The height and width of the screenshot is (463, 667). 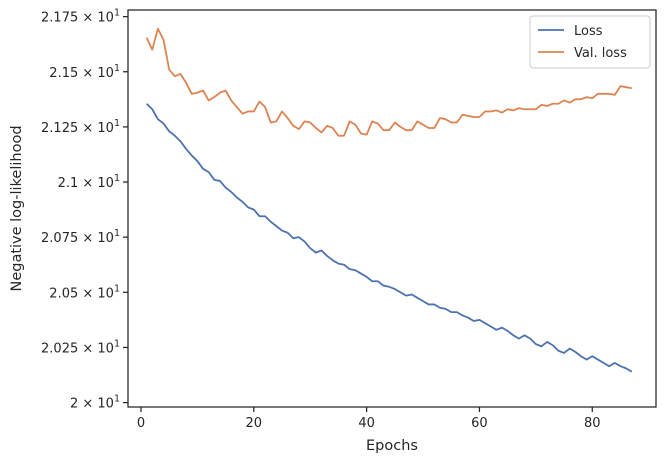 I want to click on legend-label: Val. loss, so click(x=600, y=53).